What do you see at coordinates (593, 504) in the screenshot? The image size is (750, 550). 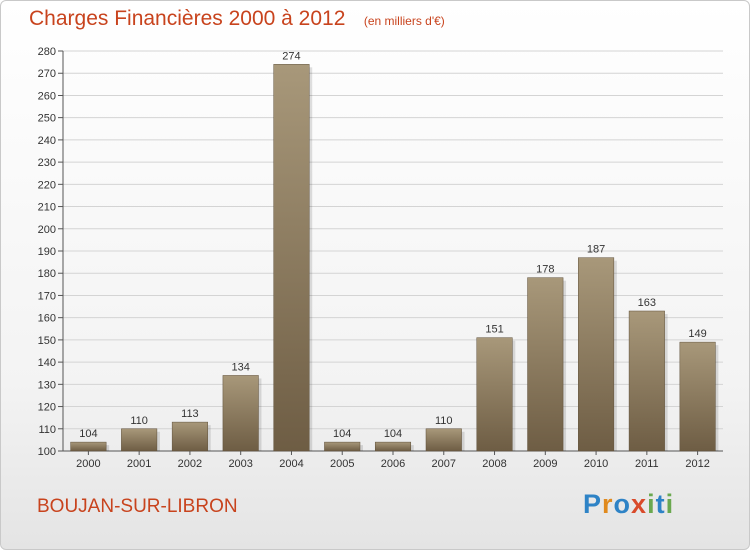 I see `logo-letter: P` at bounding box center [593, 504].